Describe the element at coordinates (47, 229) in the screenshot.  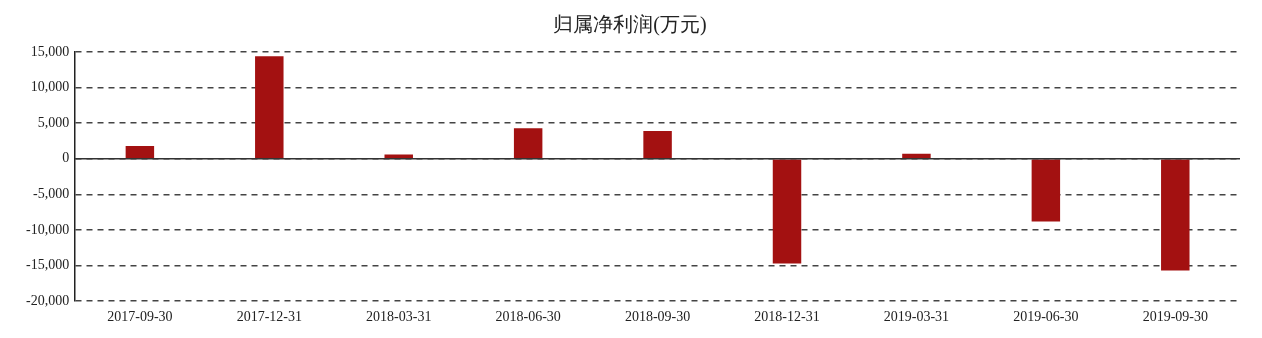
I see `y-tick-label: -10,000` at that location.